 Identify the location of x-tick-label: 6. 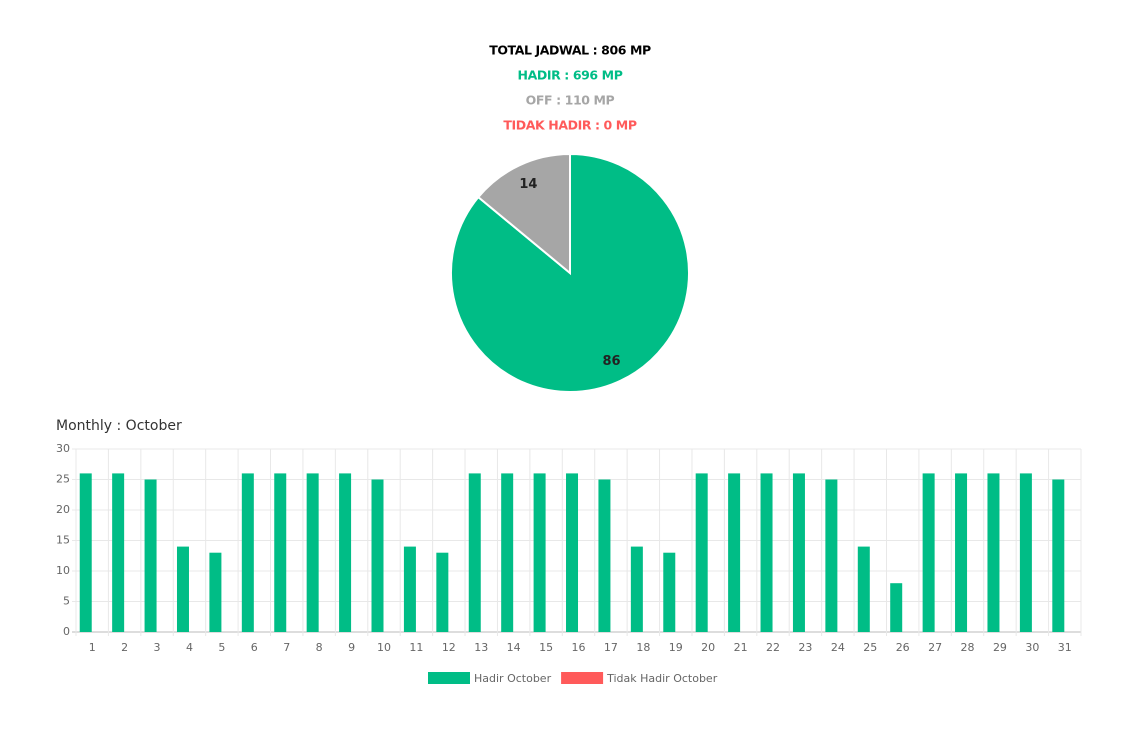
(254, 647).